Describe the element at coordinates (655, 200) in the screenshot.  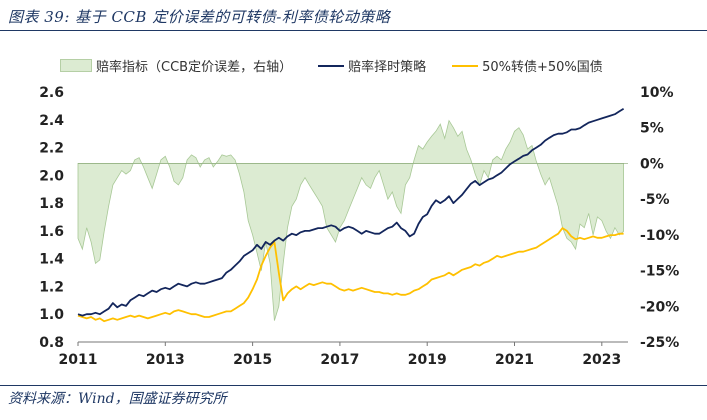
I see `right-tick-label: -5%` at that location.